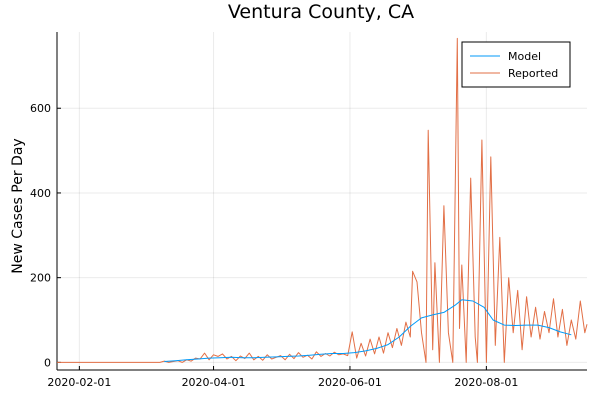 The width and height of the screenshot is (600, 400). I want to click on x-tick-label-1: 2020-04-01, so click(214, 382).